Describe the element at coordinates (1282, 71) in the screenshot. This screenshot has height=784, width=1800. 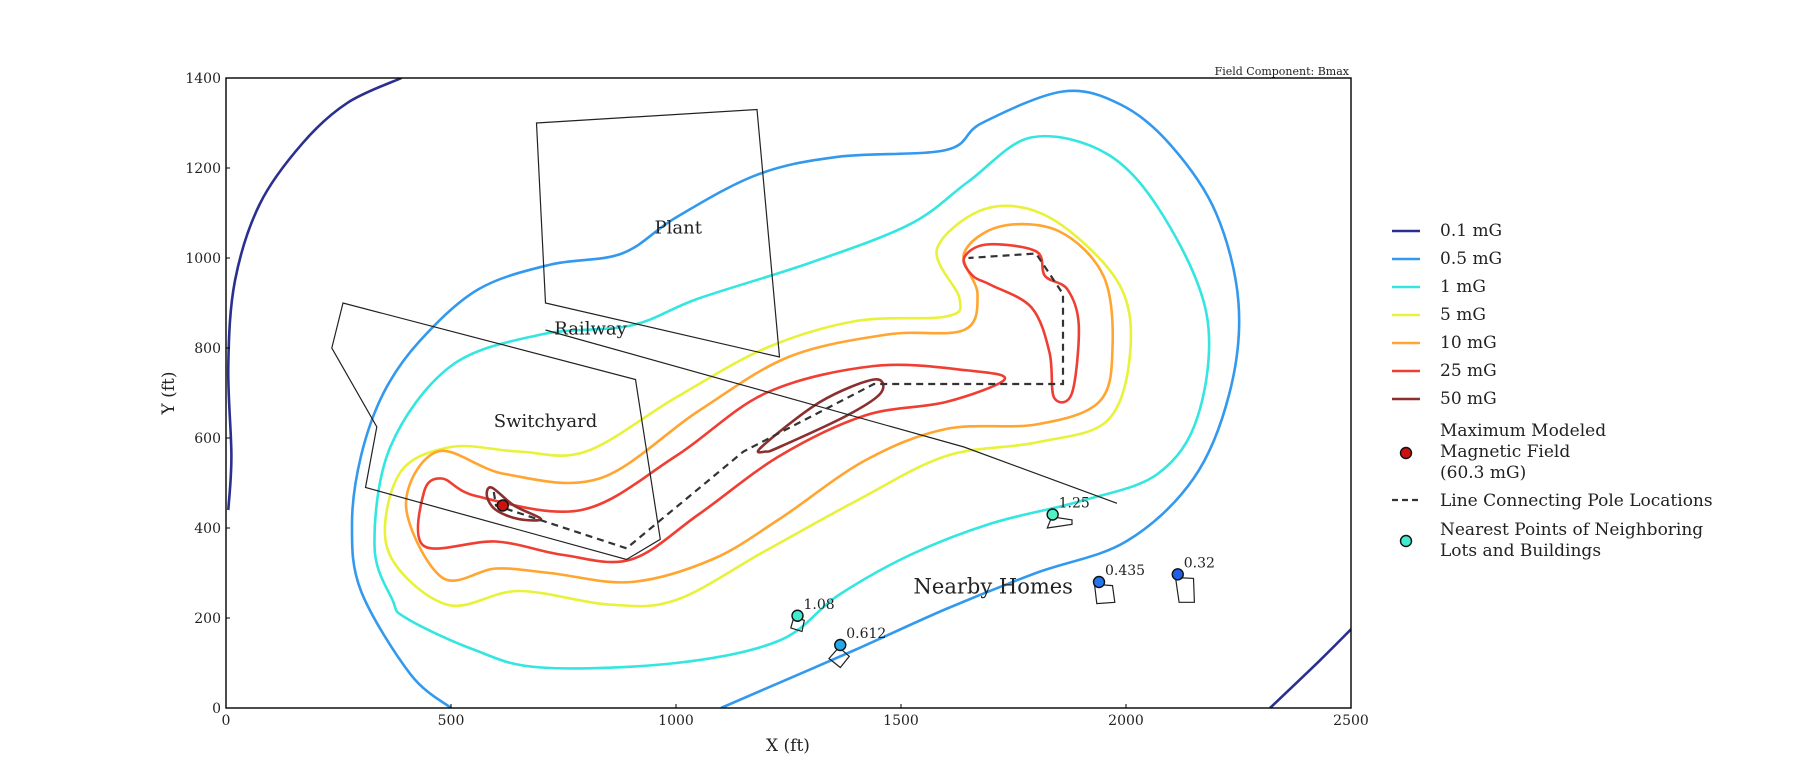
I see `corner-note: Field Component: Bmax` at that location.